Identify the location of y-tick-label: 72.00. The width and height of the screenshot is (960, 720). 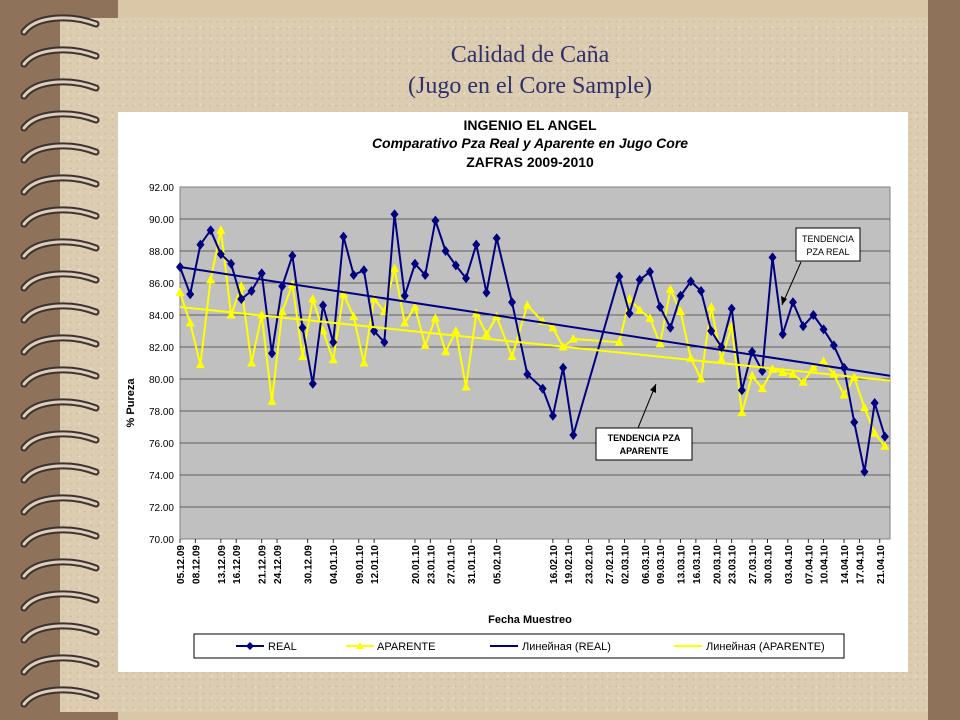
(161, 508).